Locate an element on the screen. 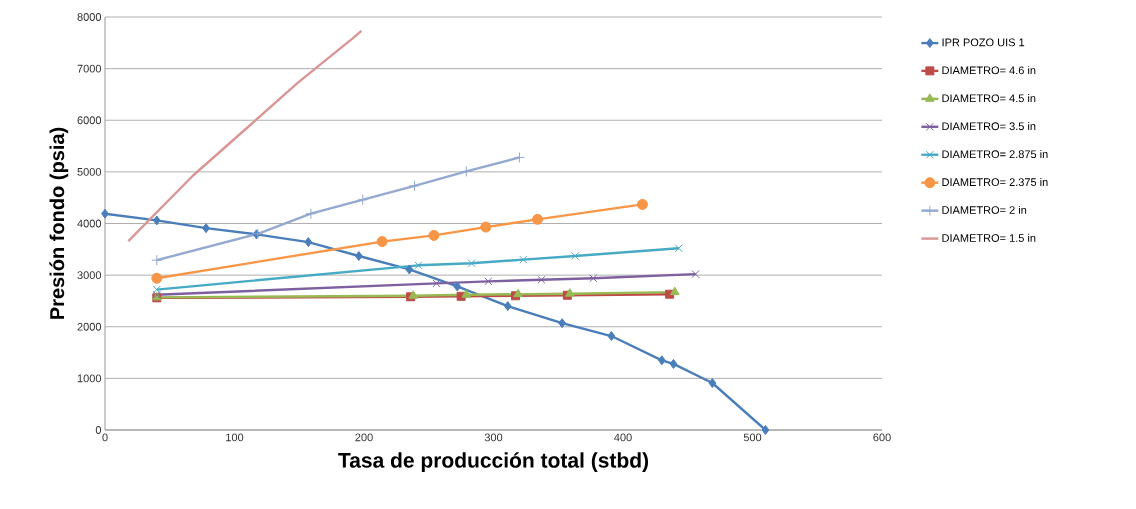 This screenshot has height=509, width=1136. x-tick-label: 600 is located at coordinates (882, 437).